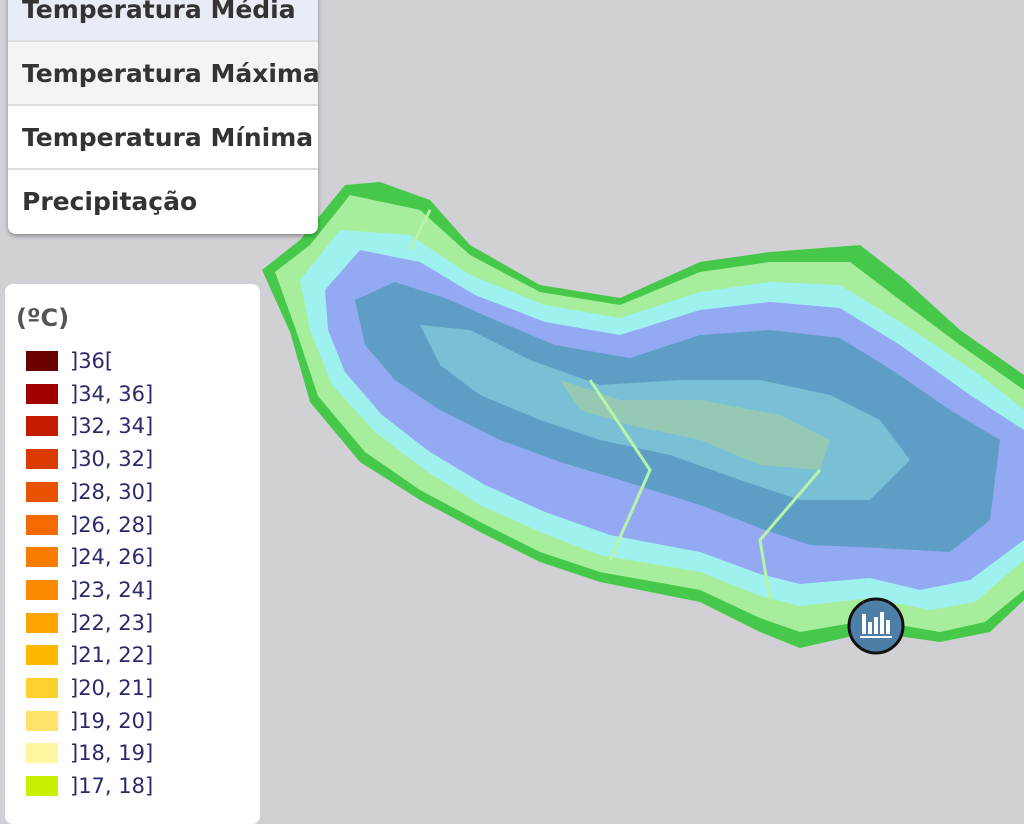 The height and width of the screenshot is (824, 1024). I want to click on legend-label: ]24, 26], so click(112, 557).